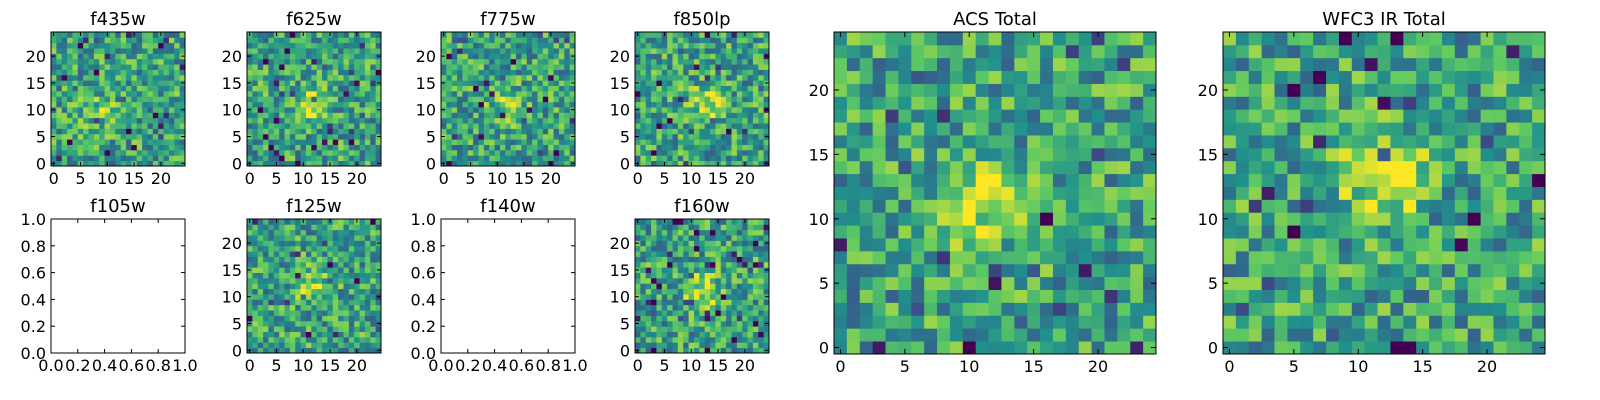  What do you see at coordinates (508, 99) in the screenshot?
I see `plot-frame` at bounding box center [508, 99].